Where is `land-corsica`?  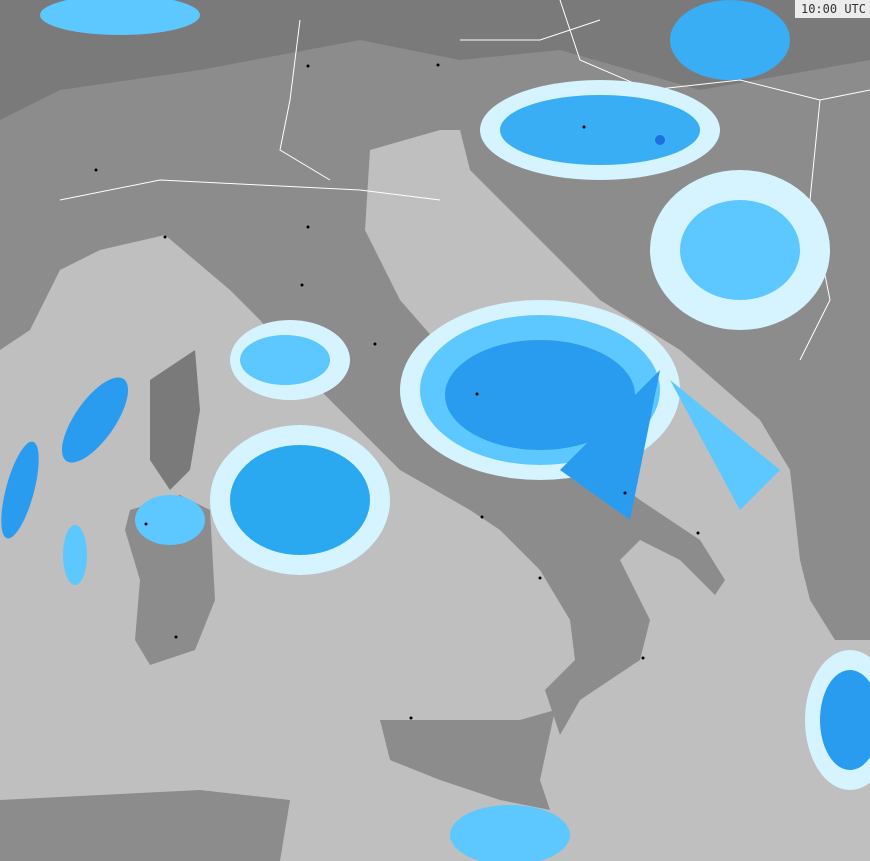 land-corsica is located at coordinates (175, 420).